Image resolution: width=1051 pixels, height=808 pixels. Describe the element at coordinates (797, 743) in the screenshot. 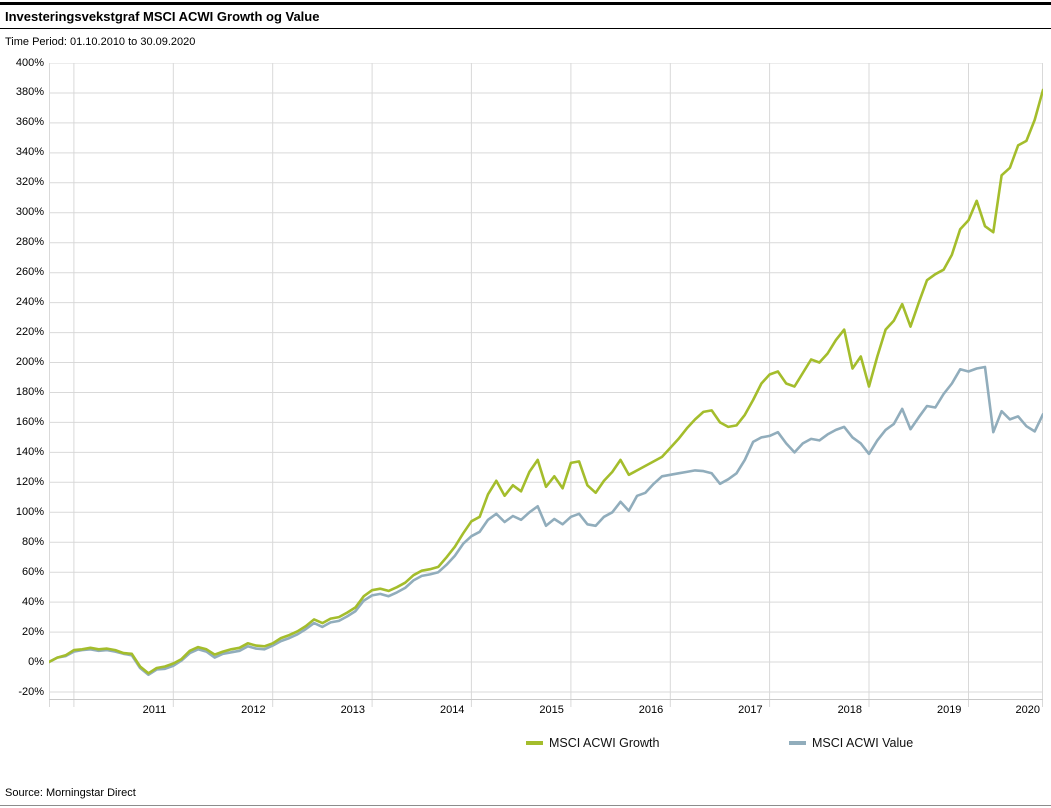

I see `value-line-swatch-icon` at that location.